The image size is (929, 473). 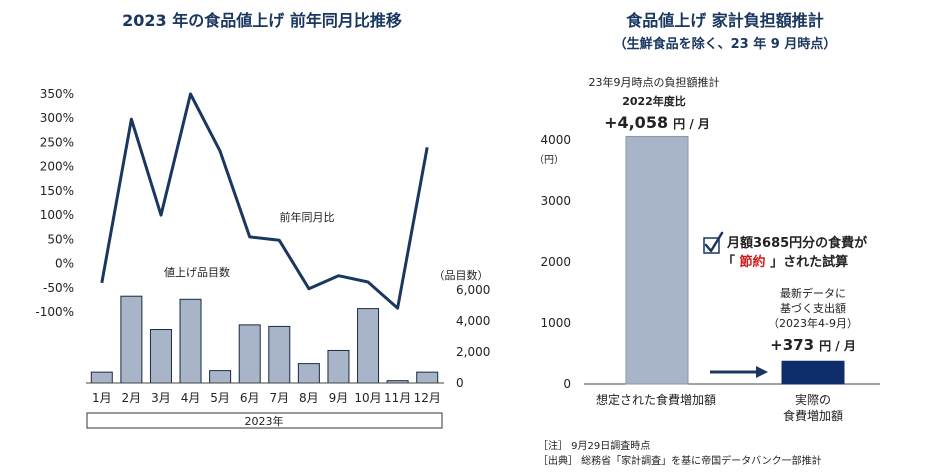 What do you see at coordinates (461, 275) in the screenshot?
I see `item-count-axis-label: （品目数）` at bounding box center [461, 275].